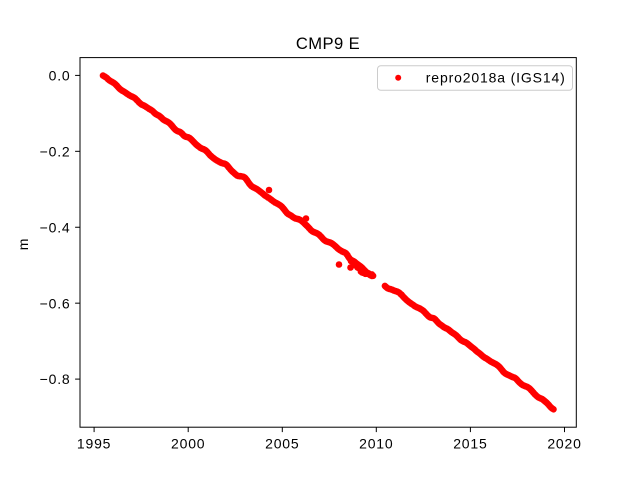 This screenshot has height=480, width=640. I want to click on svg-text: −0.4, so click(55, 227).